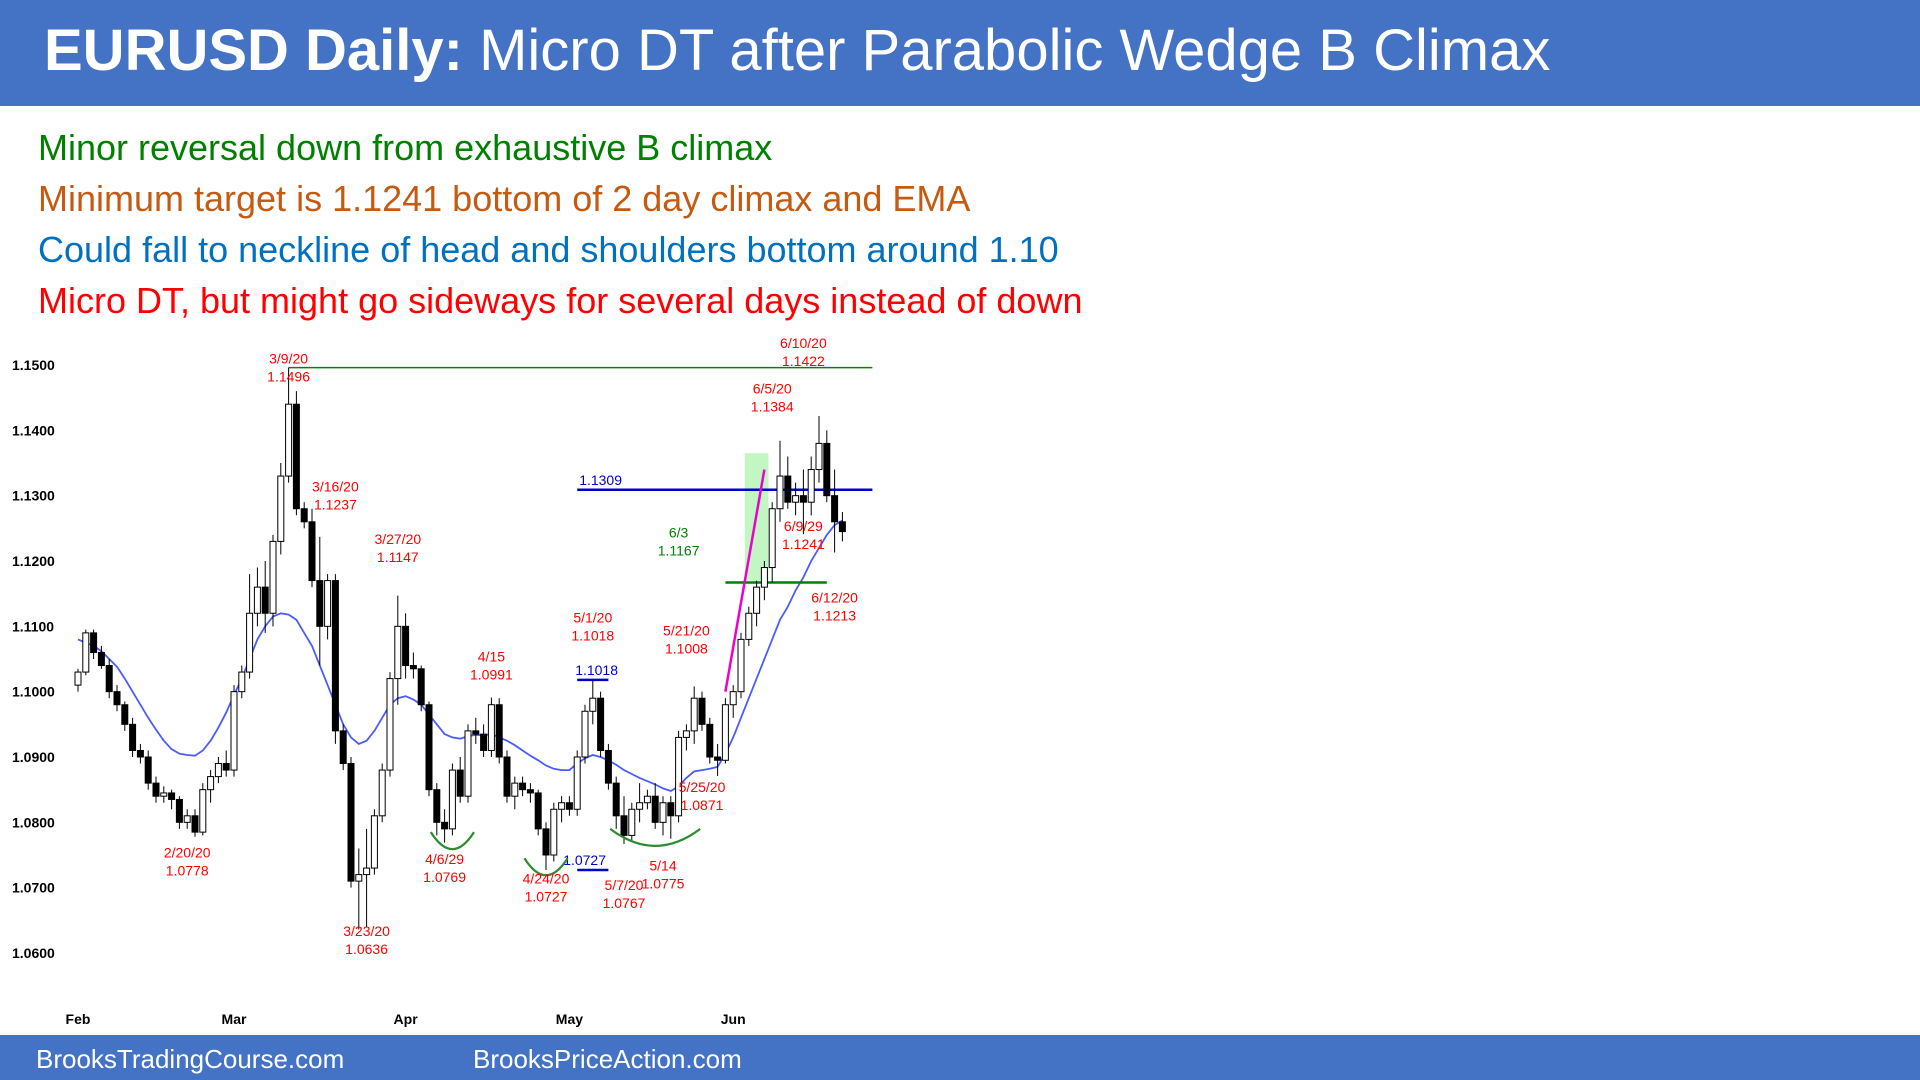  I want to click on y-tick-label: 1.0900, so click(33, 757).